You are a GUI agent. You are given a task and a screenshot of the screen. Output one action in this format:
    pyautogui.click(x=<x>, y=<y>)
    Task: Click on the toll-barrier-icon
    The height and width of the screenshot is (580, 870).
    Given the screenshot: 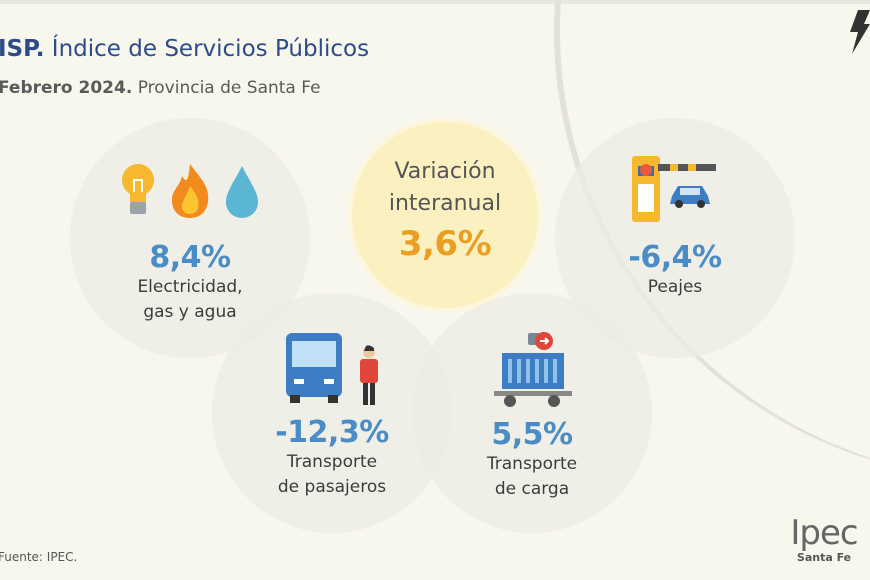 What is the action you would take?
    pyautogui.click(x=674, y=189)
    